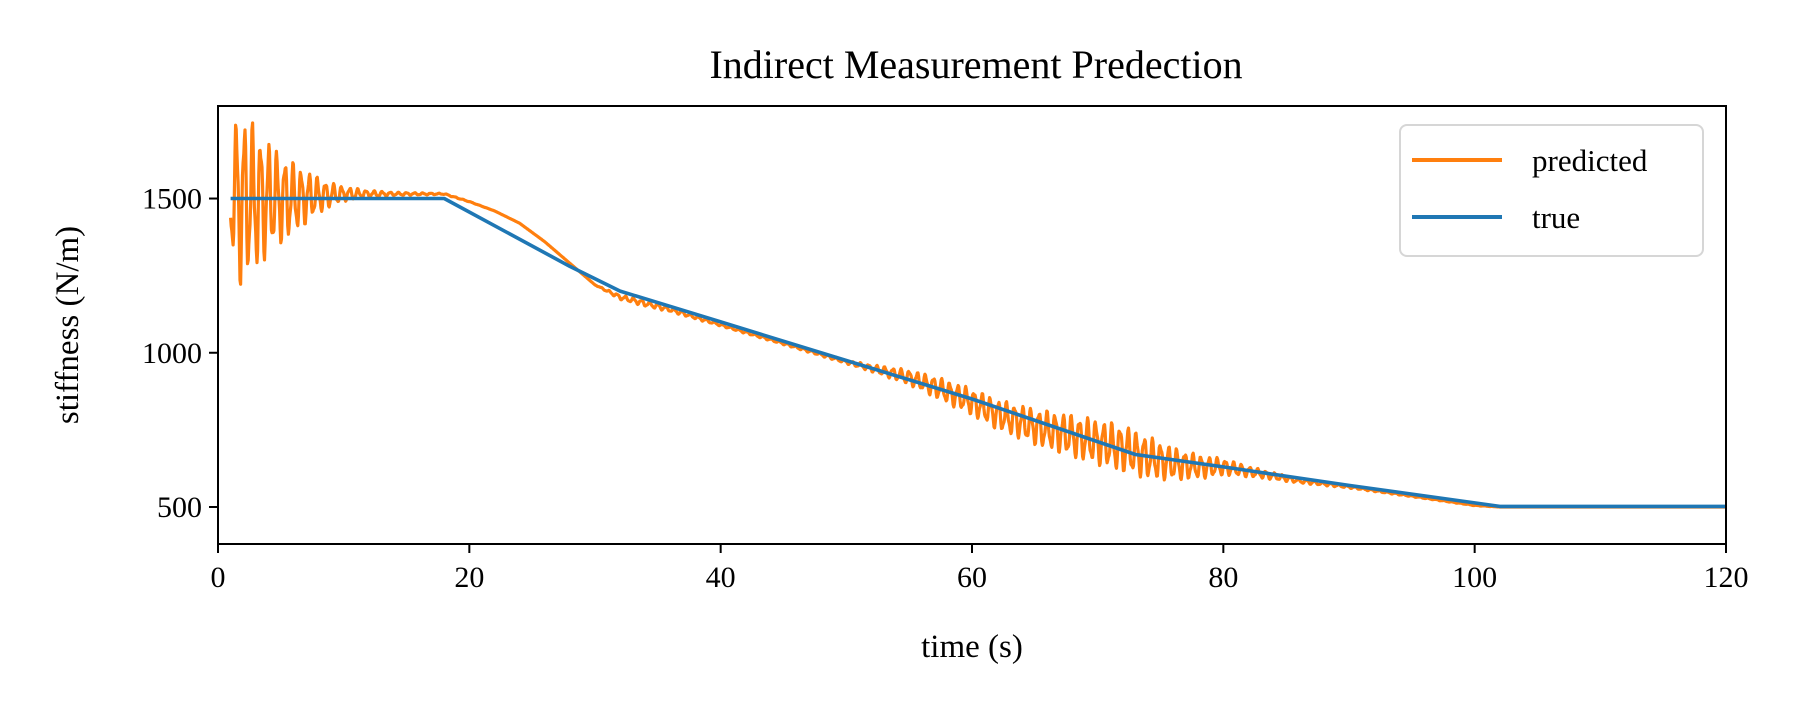 Image resolution: width=1800 pixels, height=720 pixels. I want to click on y-tick-label: 500, so click(179, 507).